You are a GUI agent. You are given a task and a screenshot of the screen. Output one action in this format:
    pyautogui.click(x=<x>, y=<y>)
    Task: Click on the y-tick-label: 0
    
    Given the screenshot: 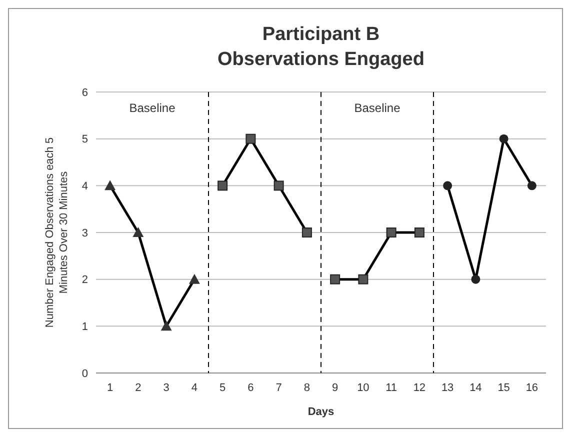 What is the action you would take?
    pyautogui.click(x=85, y=374)
    